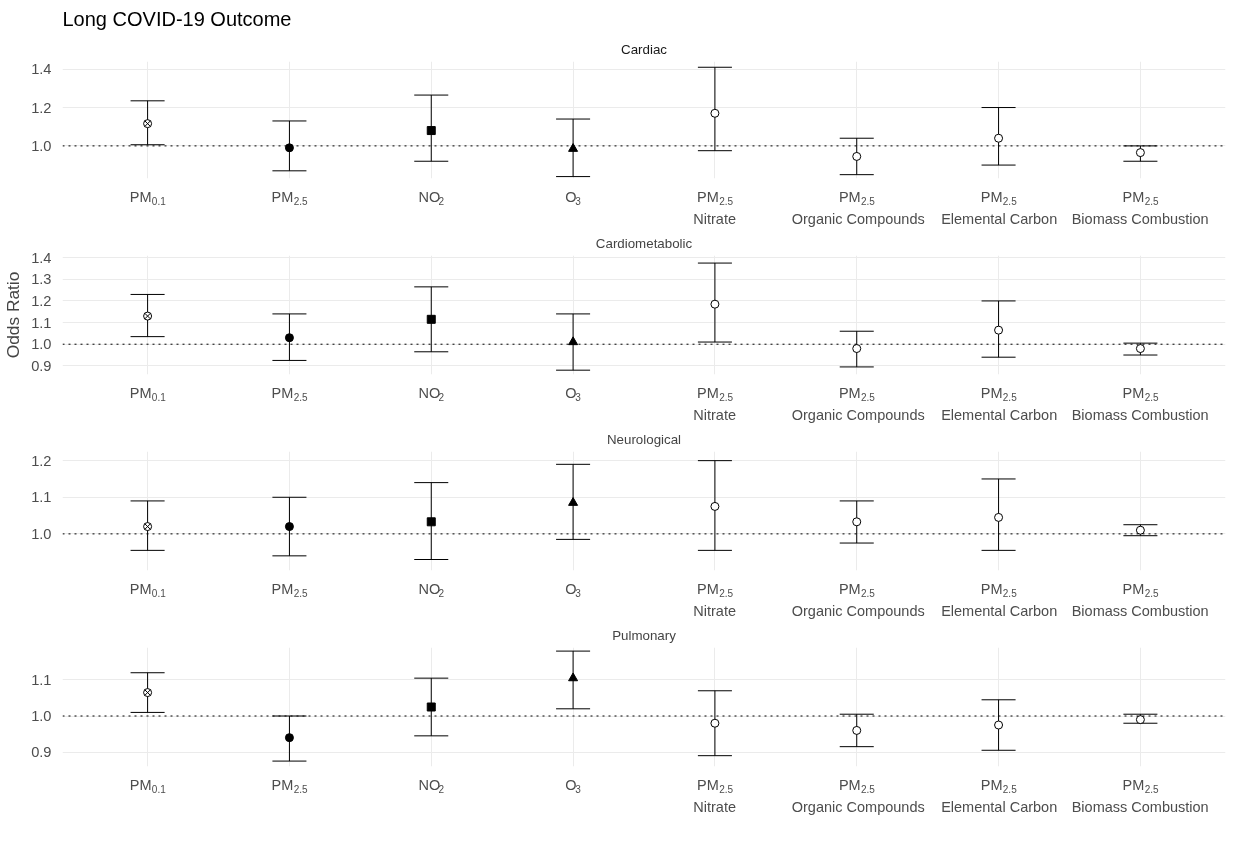 This screenshot has width=1237, height=842. What do you see at coordinates (41, 279) in the screenshot?
I see `y-tick-label: 1.3` at bounding box center [41, 279].